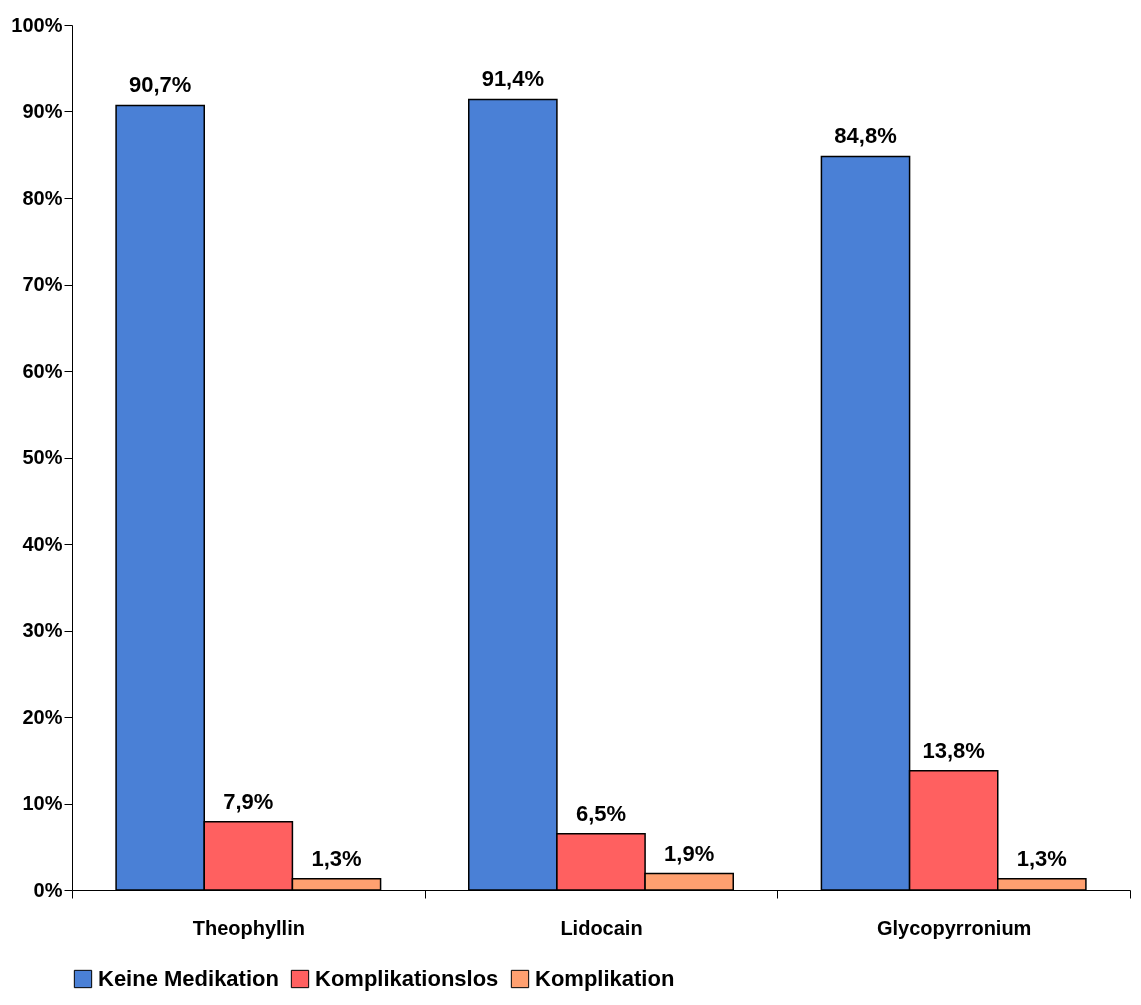  What do you see at coordinates (689, 853) in the screenshot?
I see `data-label: 1,9%` at bounding box center [689, 853].